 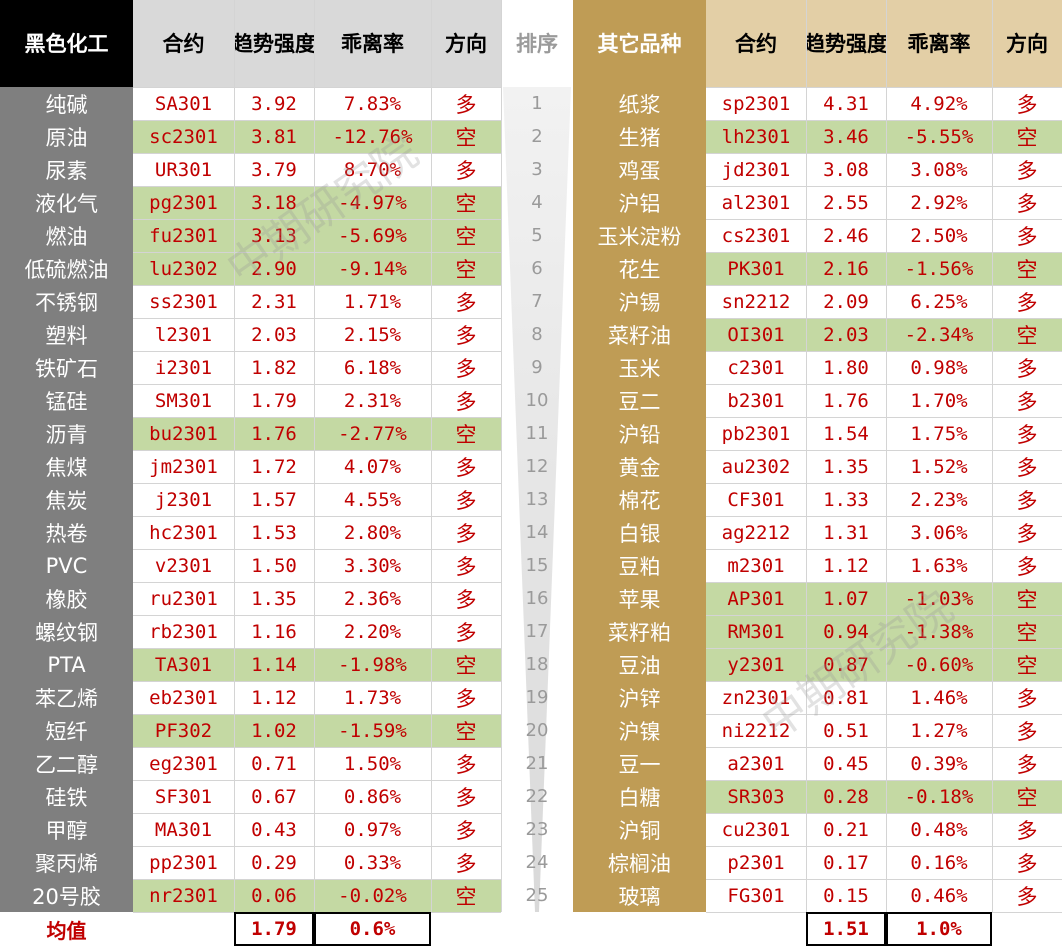 I want to click on left-category-header: 黑色化工, so click(x=66, y=43).